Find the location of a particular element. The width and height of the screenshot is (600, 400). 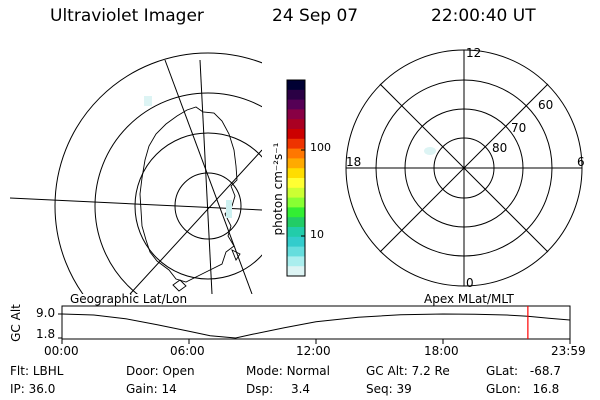

time-text: 22:00:40 UT is located at coordinates (483, 16).